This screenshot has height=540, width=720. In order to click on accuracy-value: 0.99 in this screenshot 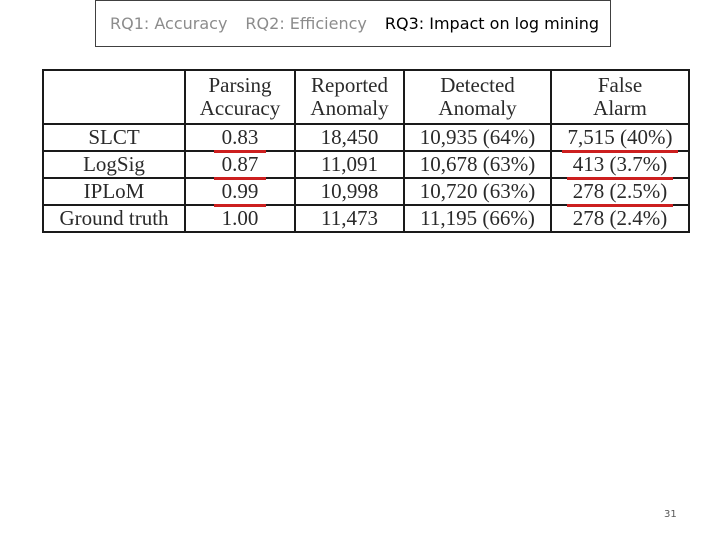, I will do `click(240, 193)`.